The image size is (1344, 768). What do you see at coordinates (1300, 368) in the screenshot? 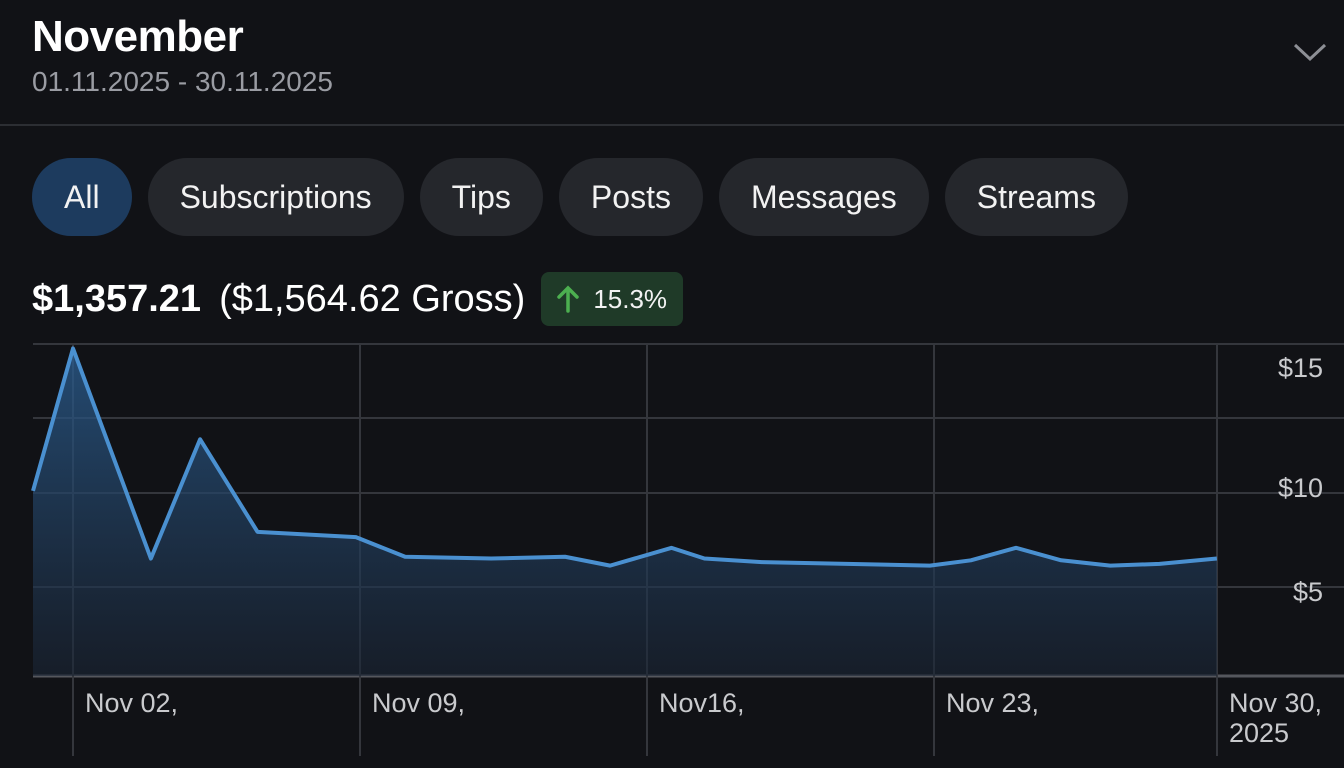
I see `y-tick-label: $15` at bounding box center [1300, 368].